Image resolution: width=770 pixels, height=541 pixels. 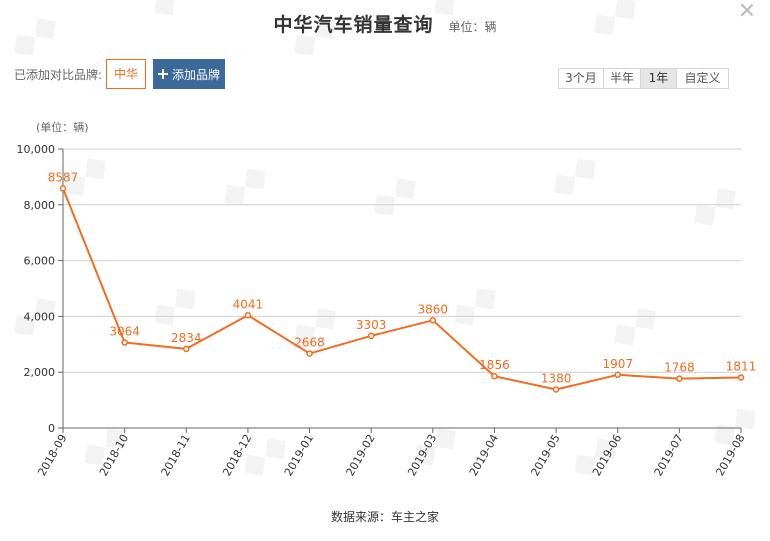 I want to click on x-tick-label: 2019-01, so click(x=299, y=455).